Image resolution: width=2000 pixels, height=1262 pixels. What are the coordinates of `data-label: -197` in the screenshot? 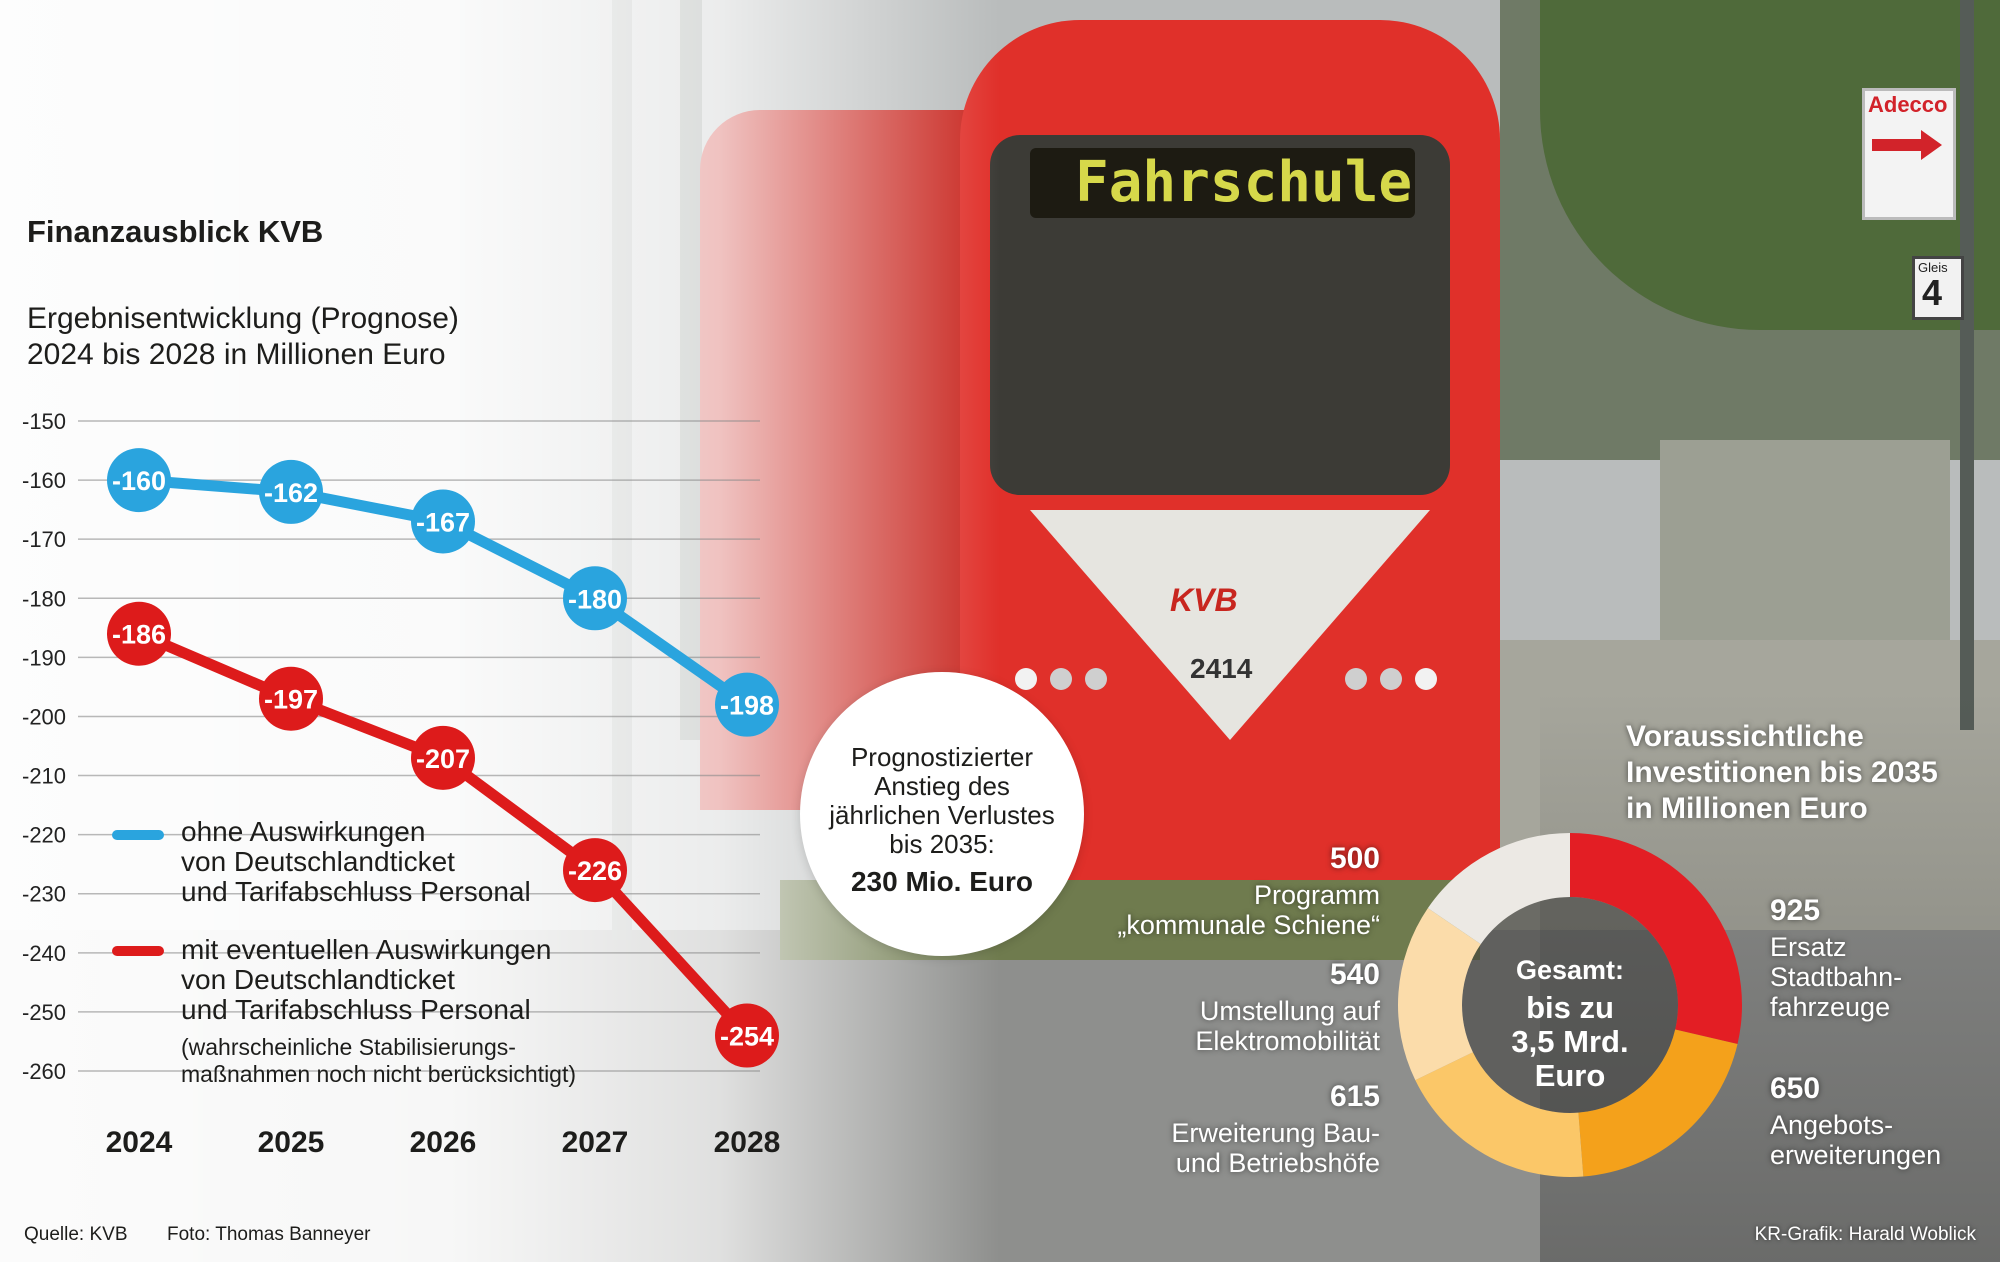 It's located at (291, 700).